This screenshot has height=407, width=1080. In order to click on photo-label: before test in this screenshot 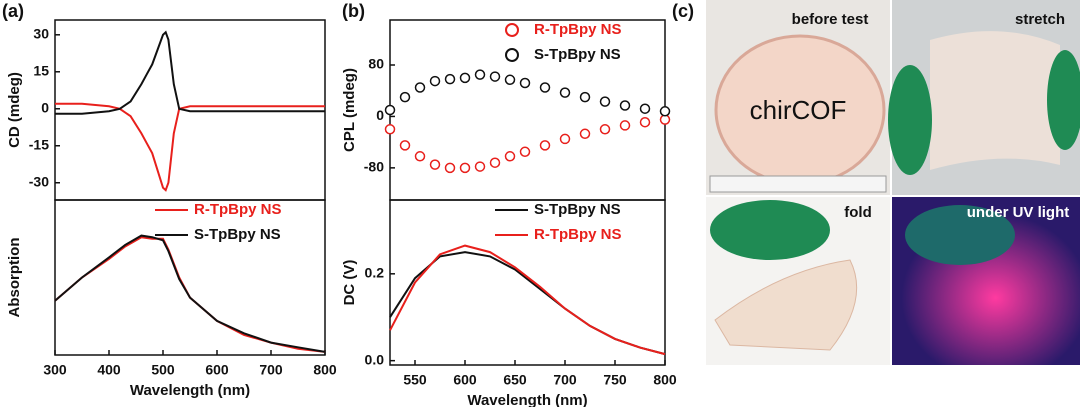, I will do `click(830, 19)`.